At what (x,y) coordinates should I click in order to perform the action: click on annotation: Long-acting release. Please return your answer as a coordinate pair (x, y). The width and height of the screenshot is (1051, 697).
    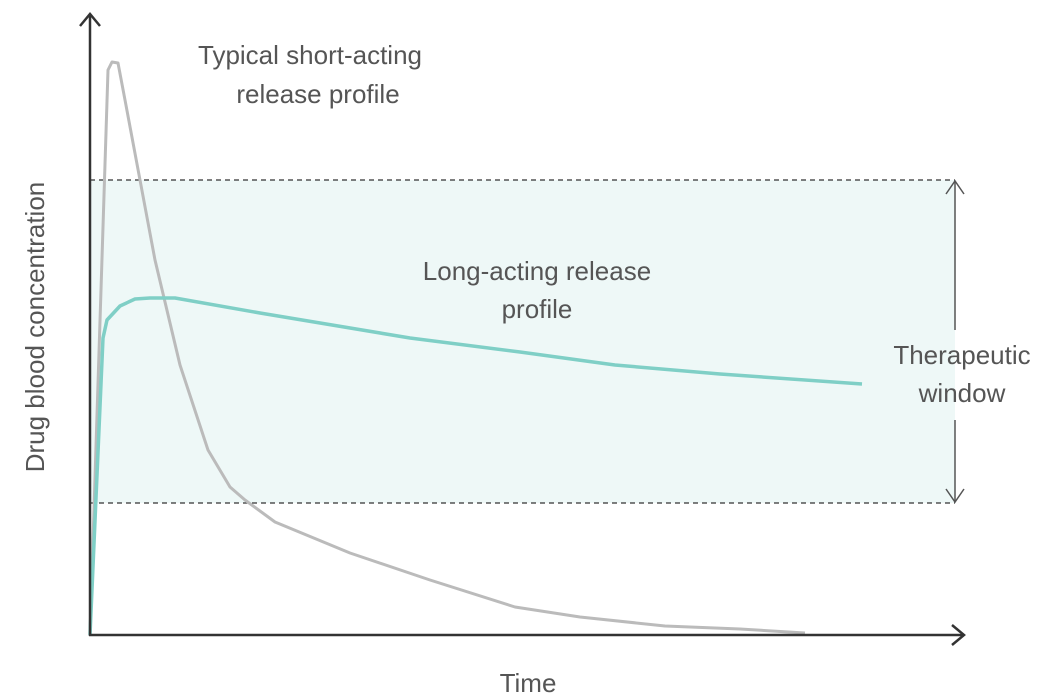
    Looking at the image, I should click on (537, 271).